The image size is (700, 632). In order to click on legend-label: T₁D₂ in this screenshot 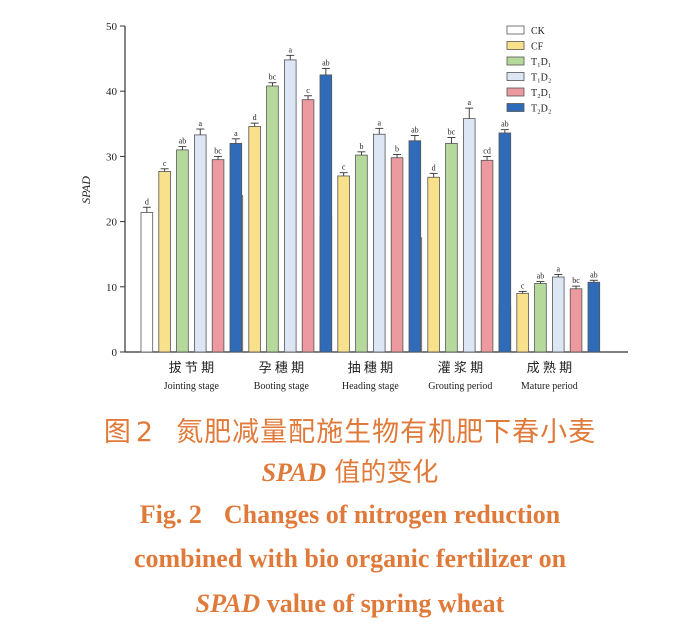, I will do `click(541, 78)`.